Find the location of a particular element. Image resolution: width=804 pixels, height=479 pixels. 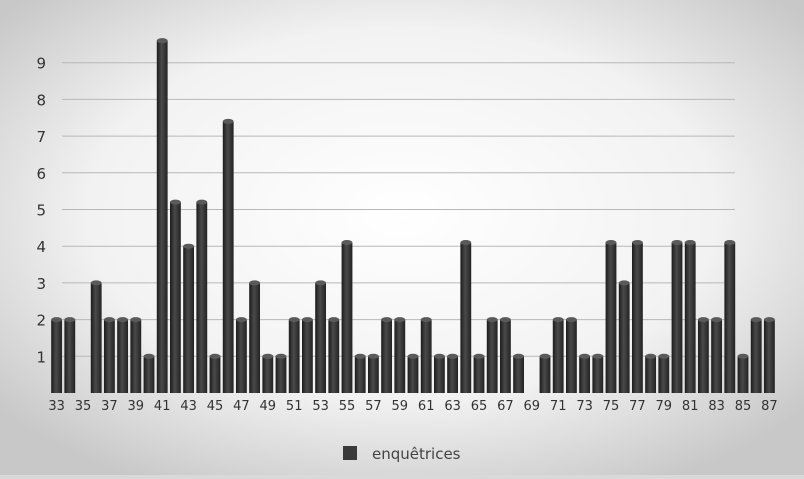

x-tick-label: 69 is located at coordinates (532, 406).